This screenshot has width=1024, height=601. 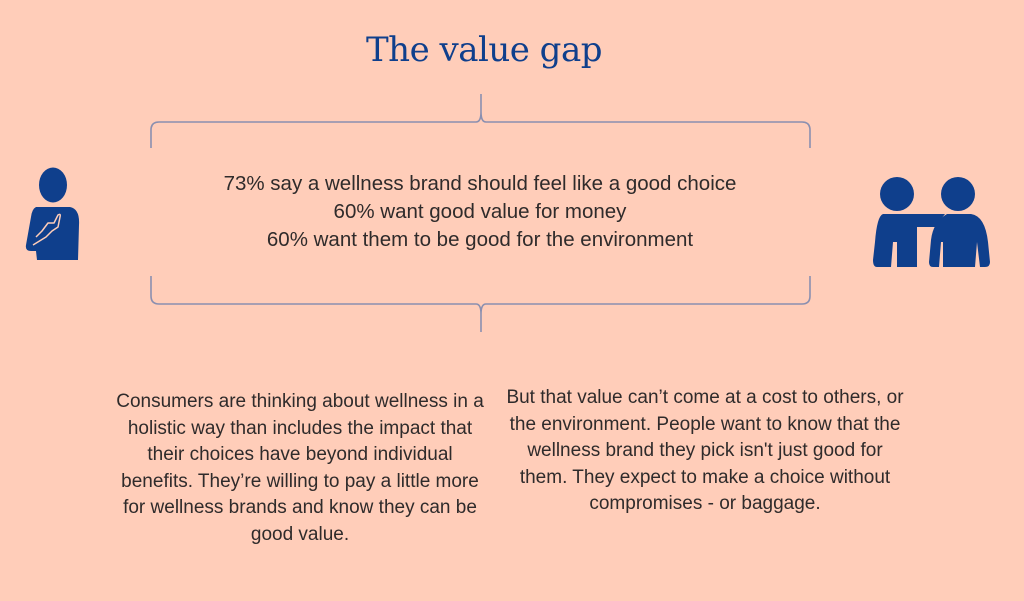 I want to click on stat-line: 60% want good value for money, so click(x=480, y=211).